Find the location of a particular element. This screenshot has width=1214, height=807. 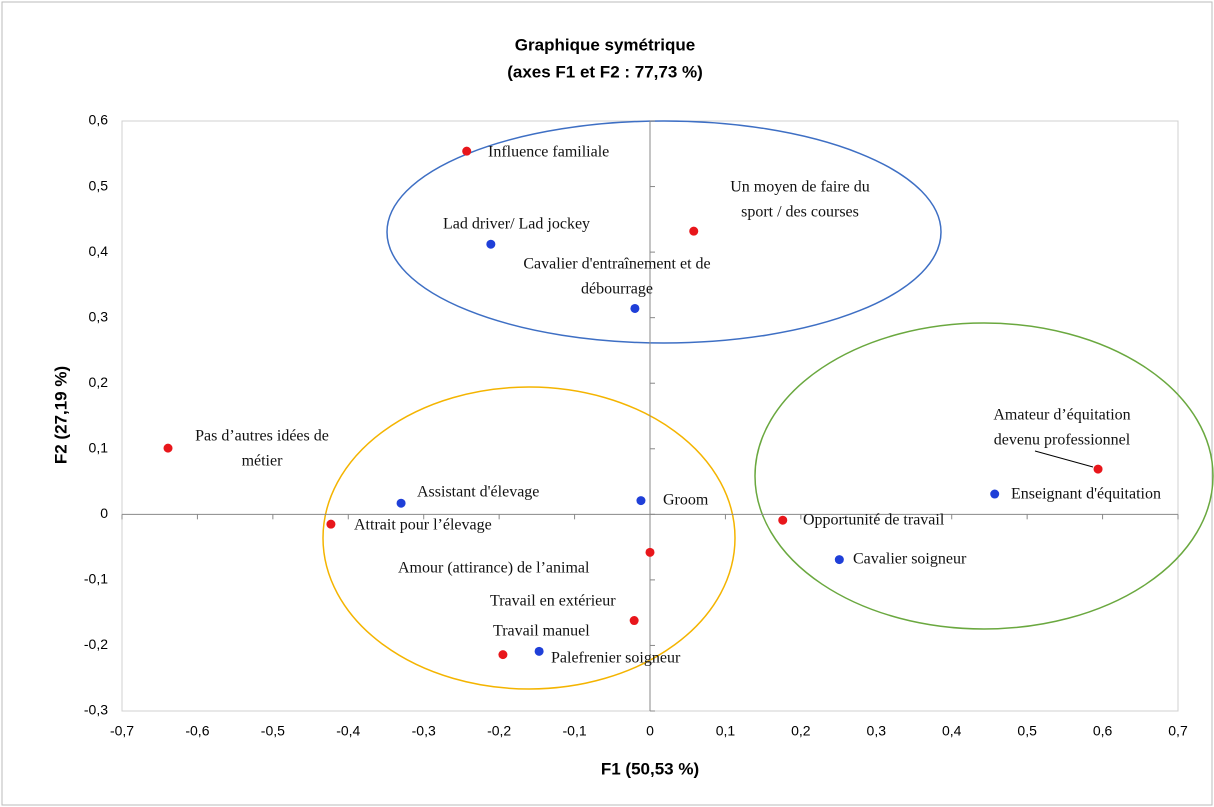

x-tick-label: -0,1 is located at coordinates (575, 731).